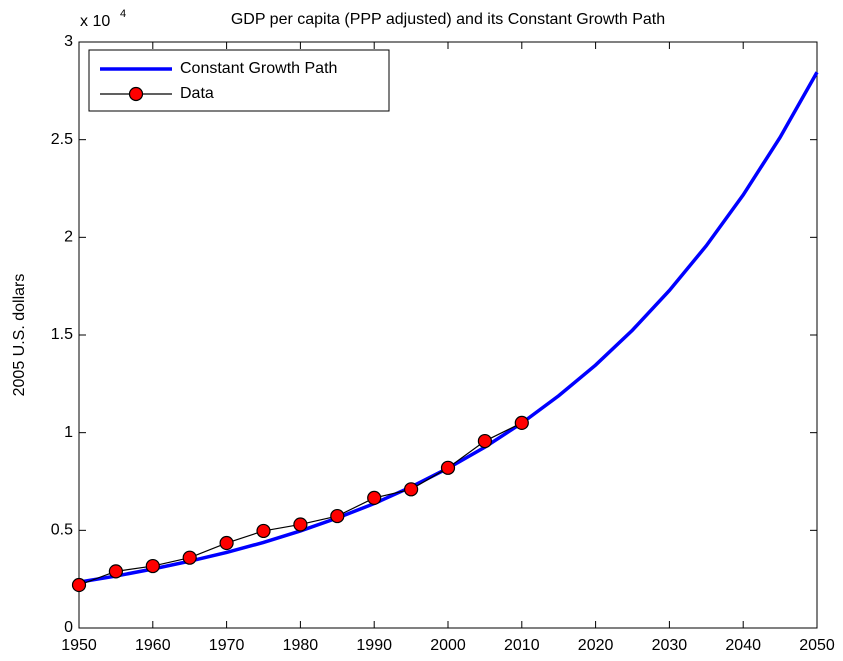  Describe the element at coordinates (62, 139) in the screenshot. I see `y-tick-label: 2.5` at that location.